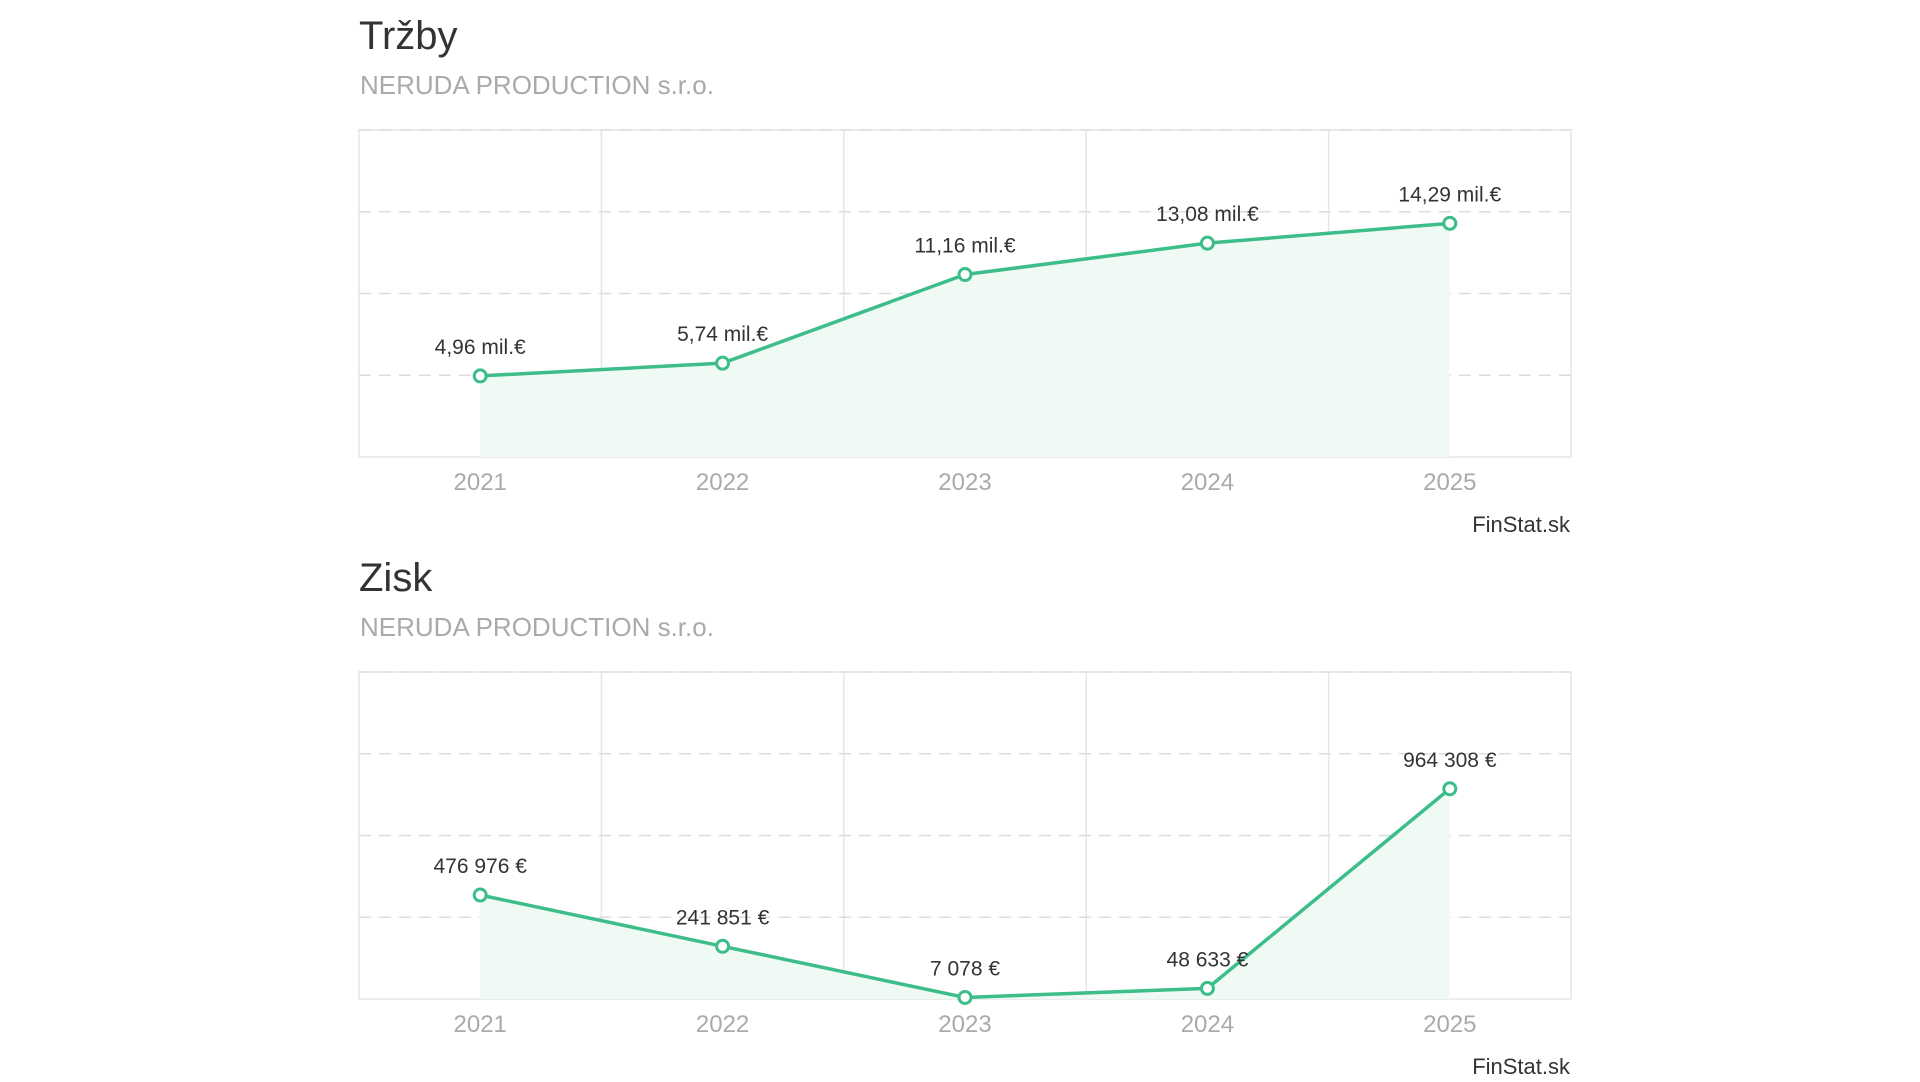 Image resolution: width=1920 pixels, height=1082 pixels. I want to click on data-label: 964 308 €, so click(1450, 760).